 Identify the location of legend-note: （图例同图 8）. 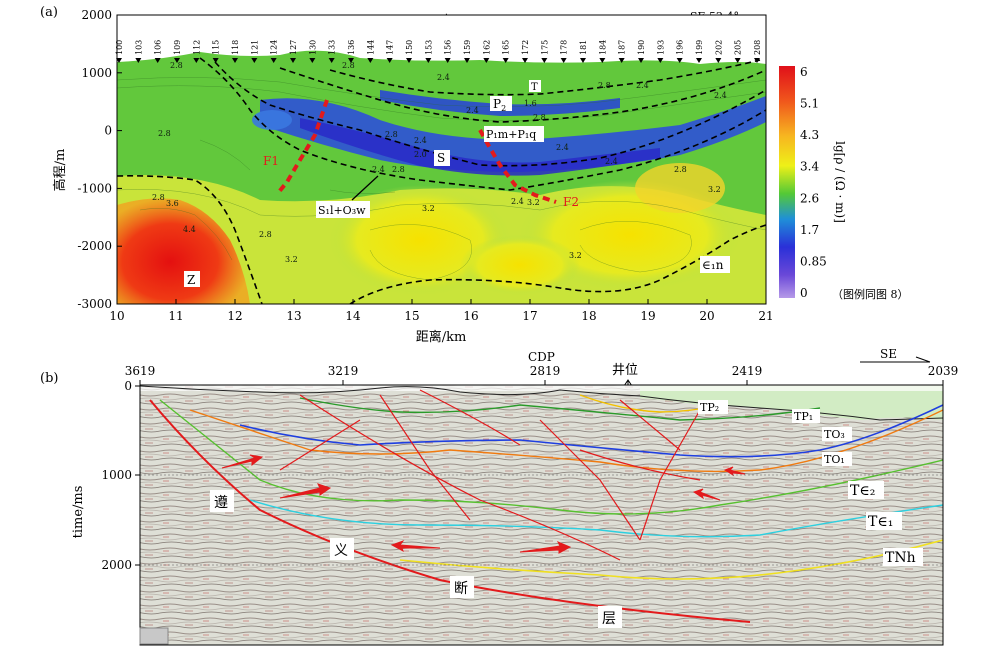
(870, 294).